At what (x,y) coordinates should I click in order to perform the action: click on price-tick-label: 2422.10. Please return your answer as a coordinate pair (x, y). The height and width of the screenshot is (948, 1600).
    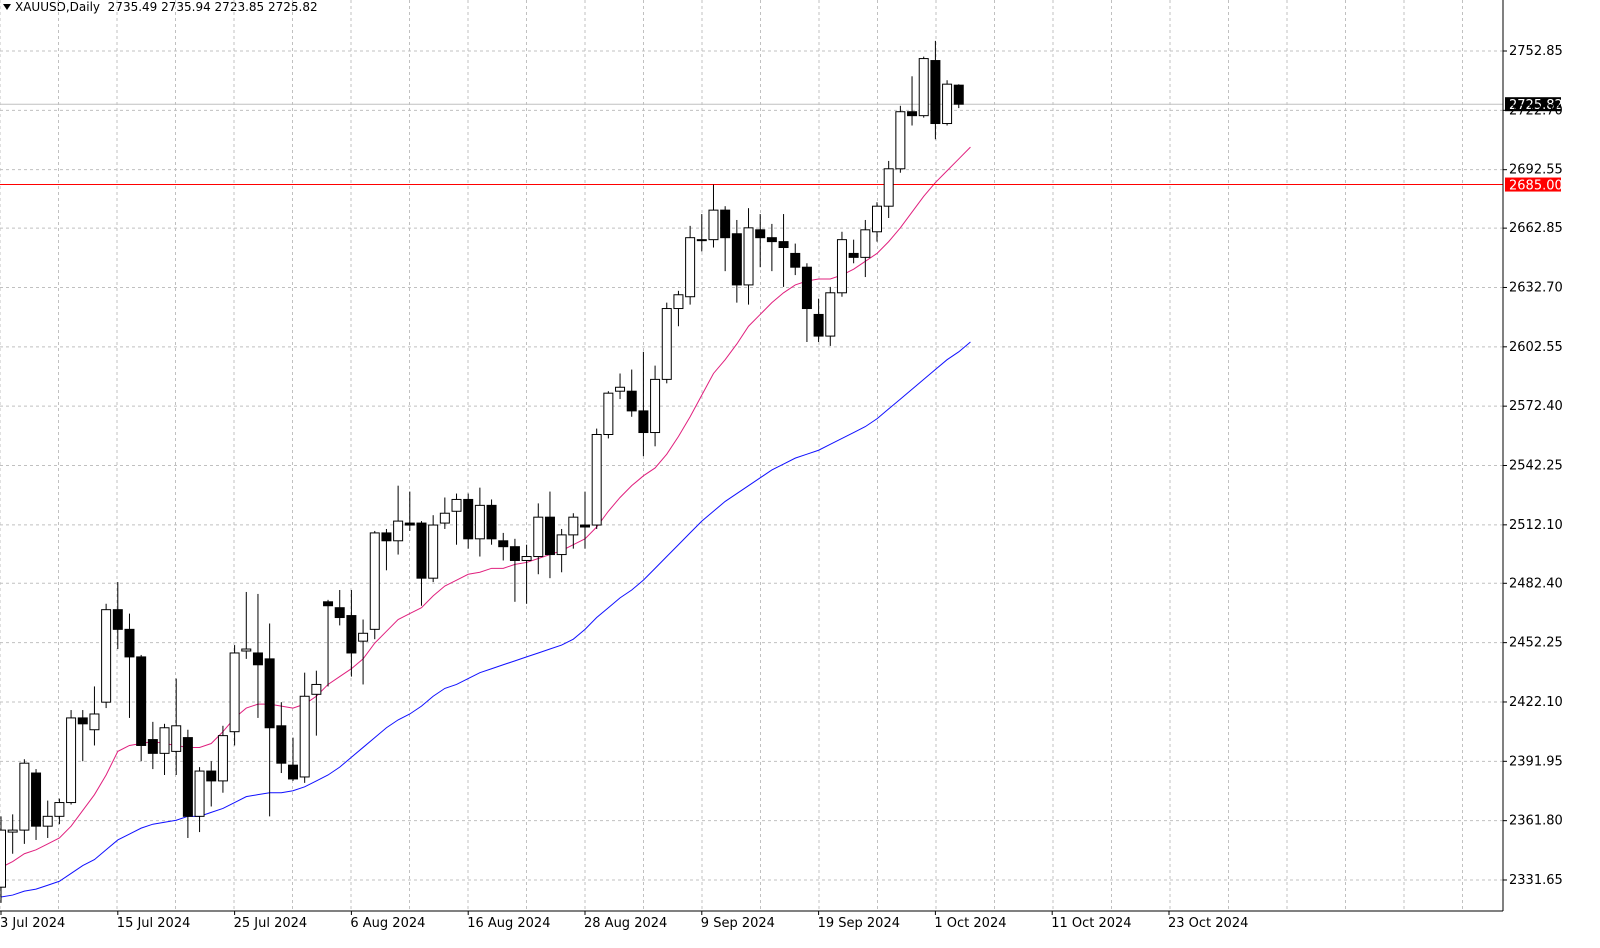
    Looking at the image, I should click on (1536, 702).